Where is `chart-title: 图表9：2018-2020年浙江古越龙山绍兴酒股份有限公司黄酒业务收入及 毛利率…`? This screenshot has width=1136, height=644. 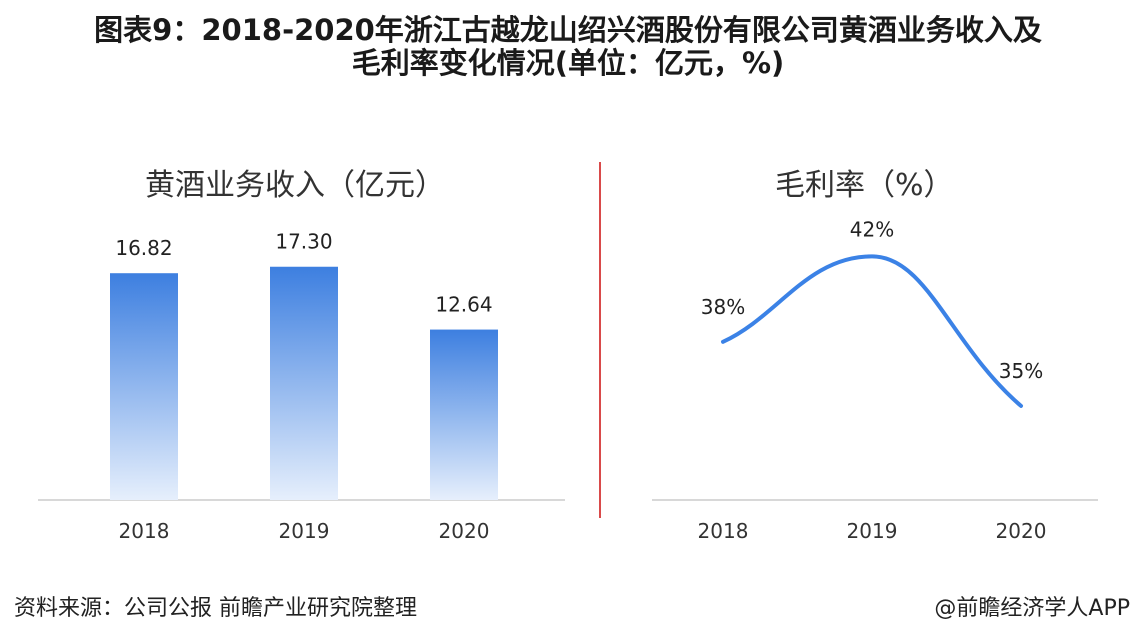
chart-title: 图表9：2018-2020年浙江古越龙山绍兴酒股份有限公司黄酒业务收入及 毛利率… is located at coordinates (568, 47).